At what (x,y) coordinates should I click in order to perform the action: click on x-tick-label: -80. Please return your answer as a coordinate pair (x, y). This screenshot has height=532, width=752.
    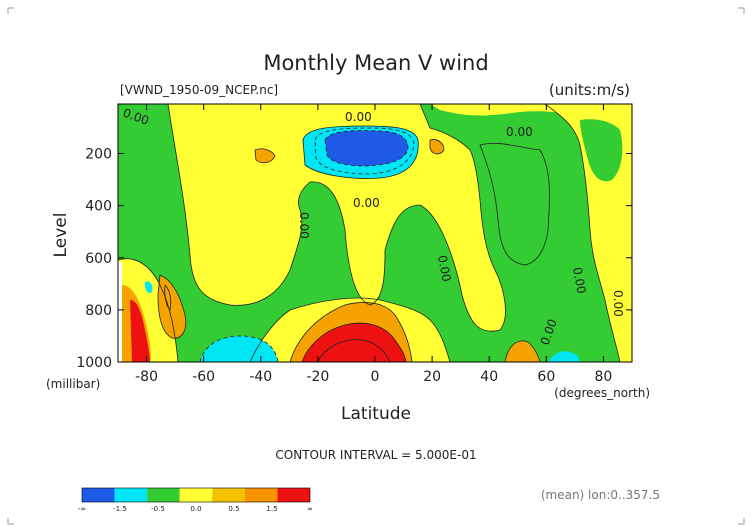
    Looking at the image, I should click on (146, 377).